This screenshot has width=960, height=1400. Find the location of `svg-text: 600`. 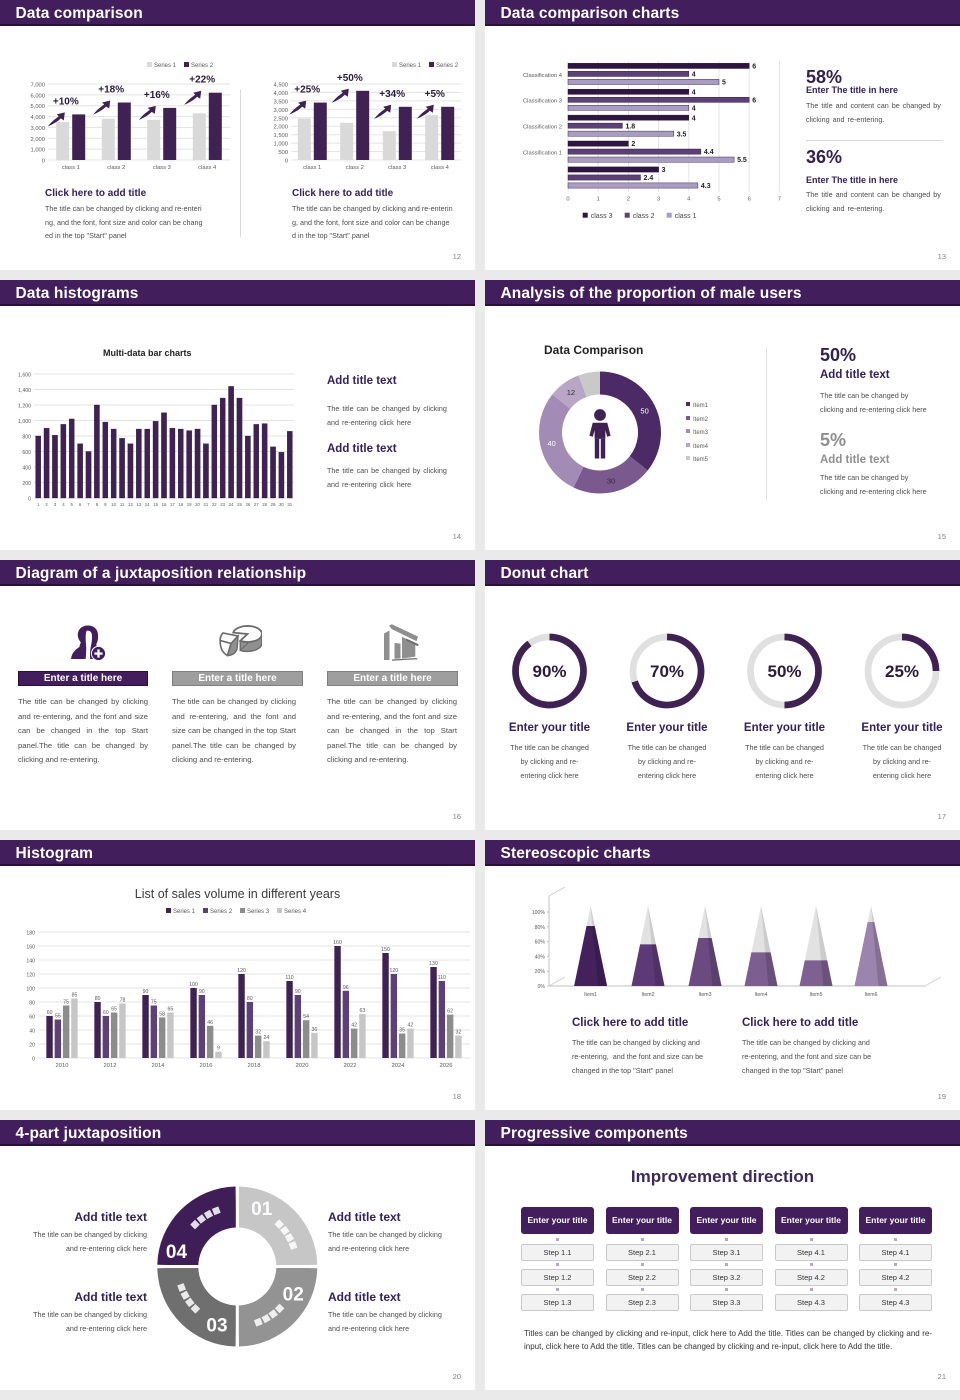

svg-text: 600 is located at coordinates (26, 453).